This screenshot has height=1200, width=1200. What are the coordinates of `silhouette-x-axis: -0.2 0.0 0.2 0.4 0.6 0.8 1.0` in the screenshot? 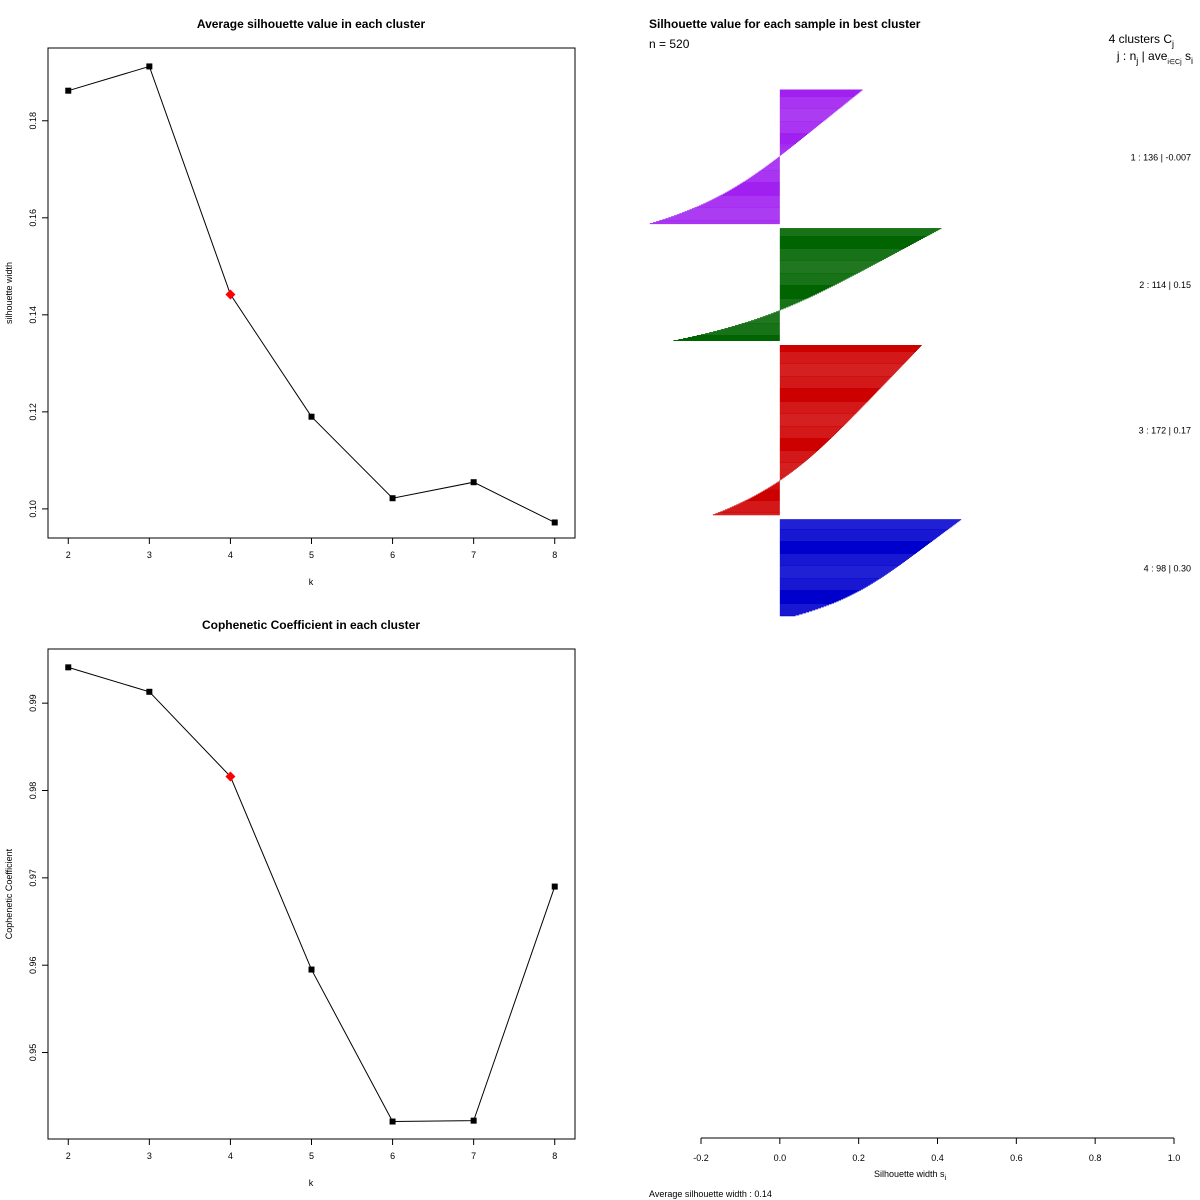 It's located at (936, 1150).